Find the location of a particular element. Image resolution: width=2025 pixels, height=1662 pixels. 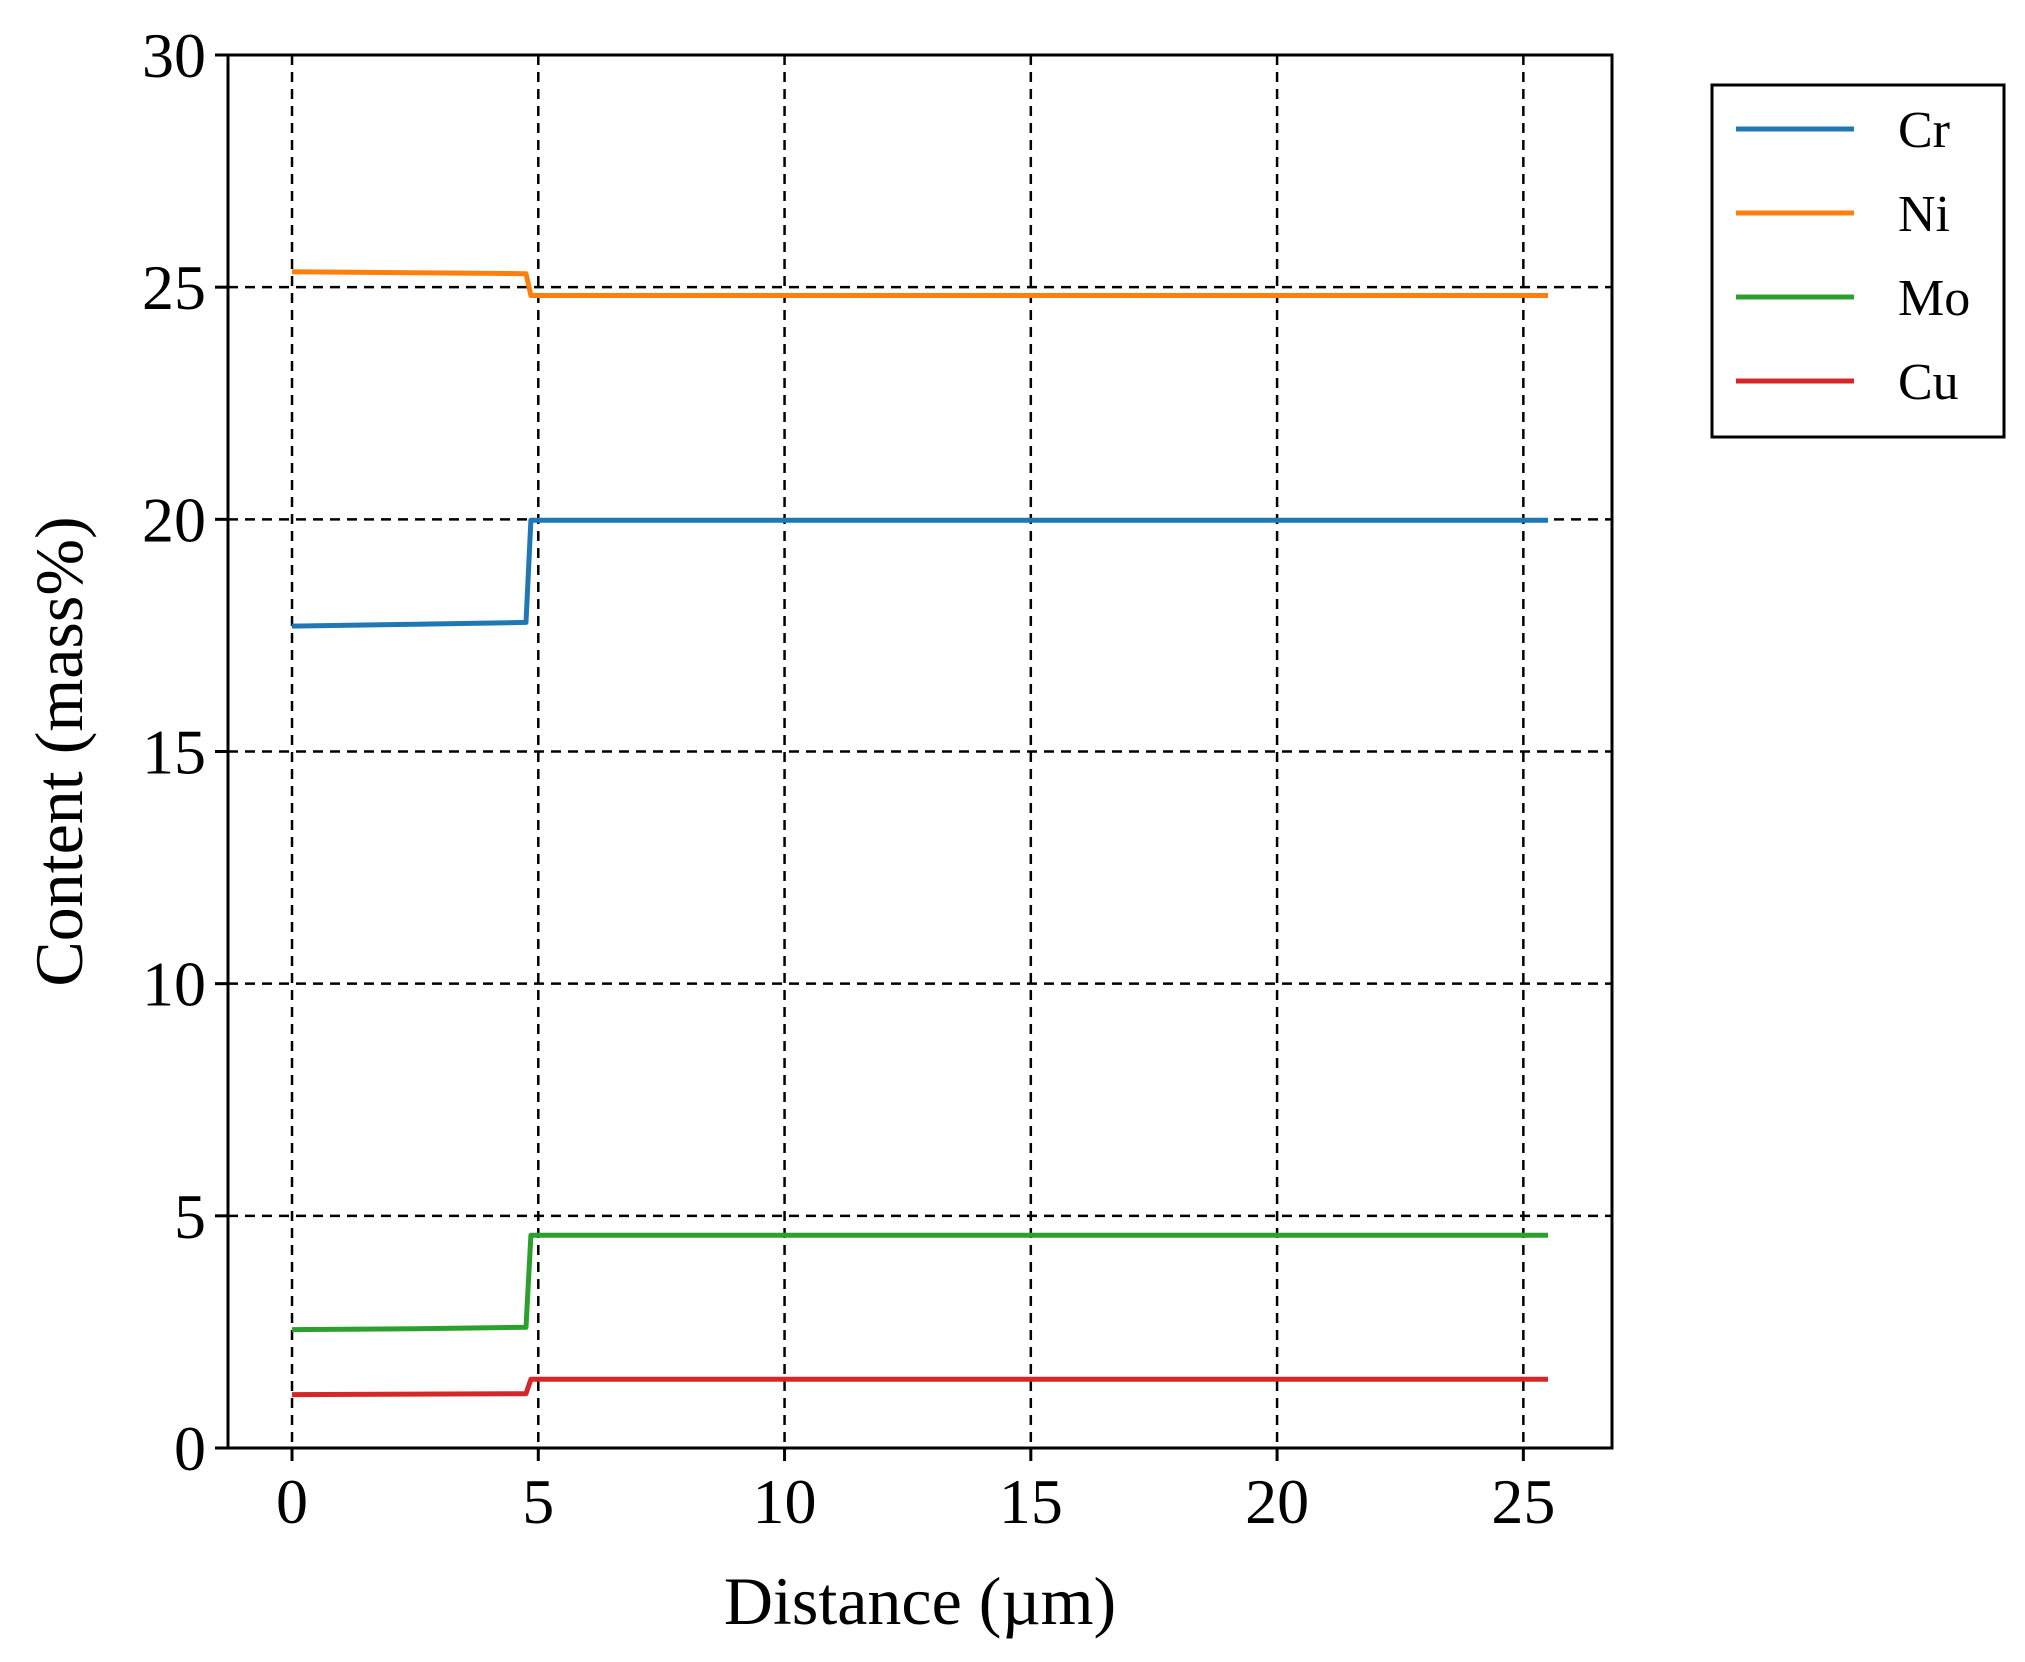

legend-frame is located at coordinates (1858, 261).